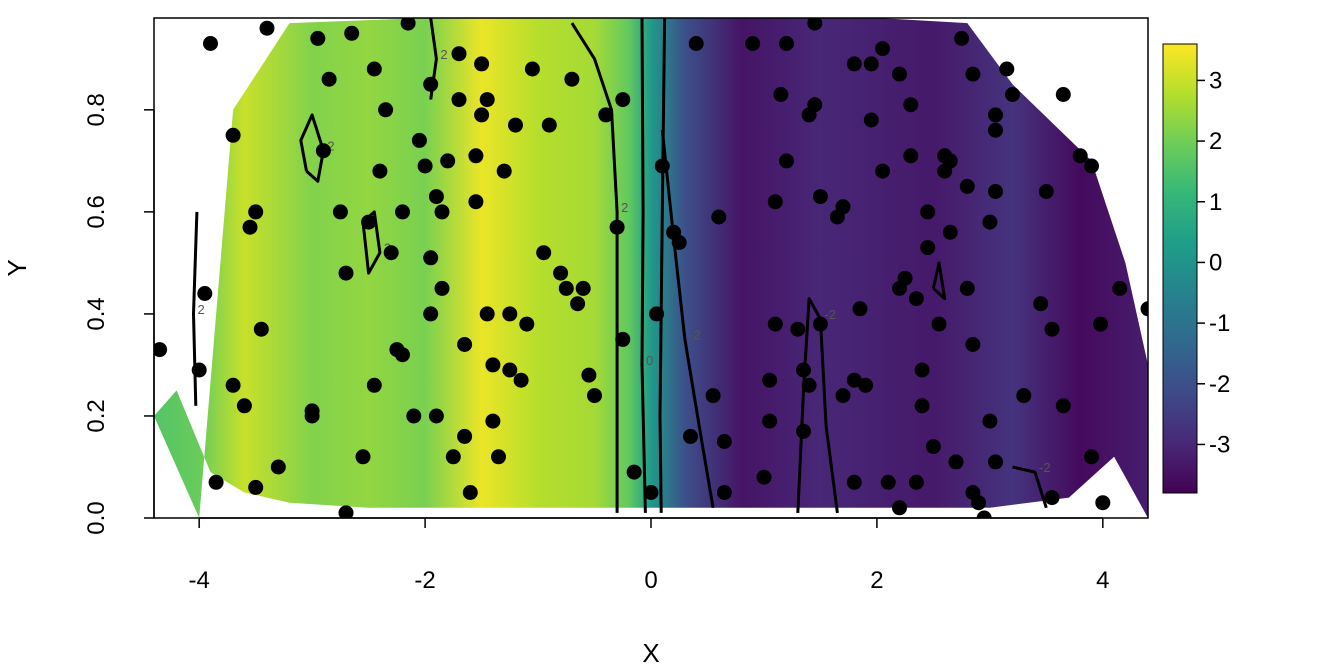 The height and width of the screenshot is (672, 1344). I want to click on colorbar-tick-label: 0, so click(1215, 262).